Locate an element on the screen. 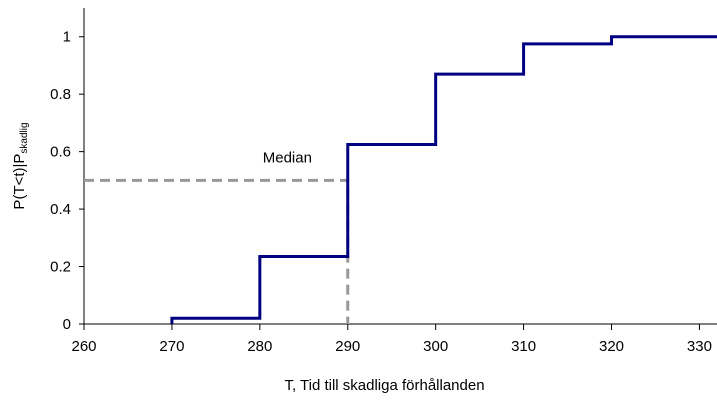 The height and width of the screenshot is (401, 717). x-tick-label: 270 is located at coordinates (171, 346).